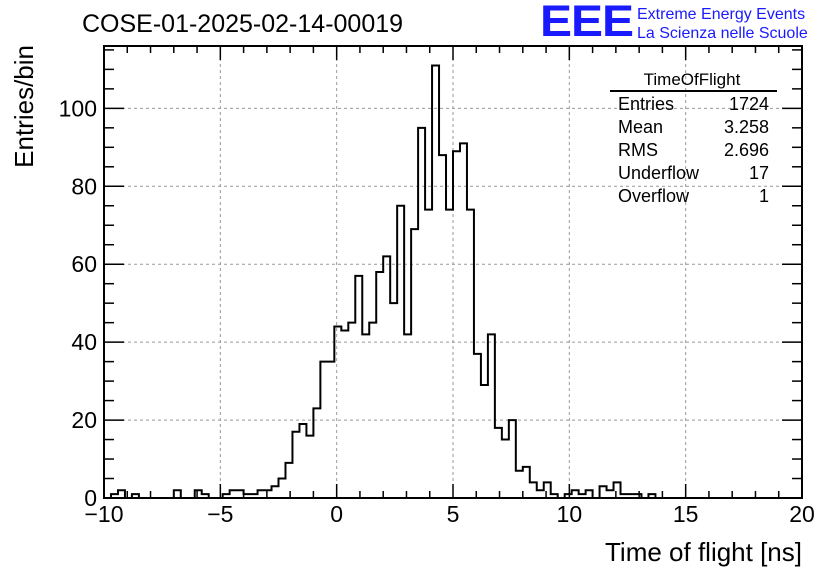 Image resolution: width=836 pixels, height=572 pixels. I want to click on stats-title: TimeOfFlight, so click(692, 79).